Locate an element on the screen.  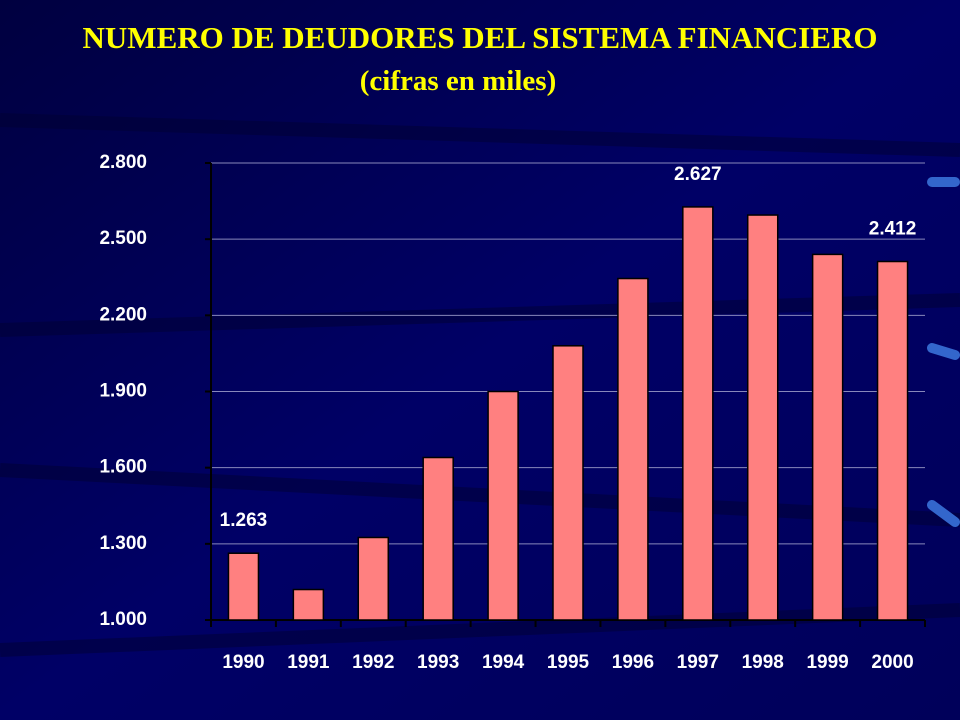
x-tick-label: 1993 is located at coordinates (438, 662).